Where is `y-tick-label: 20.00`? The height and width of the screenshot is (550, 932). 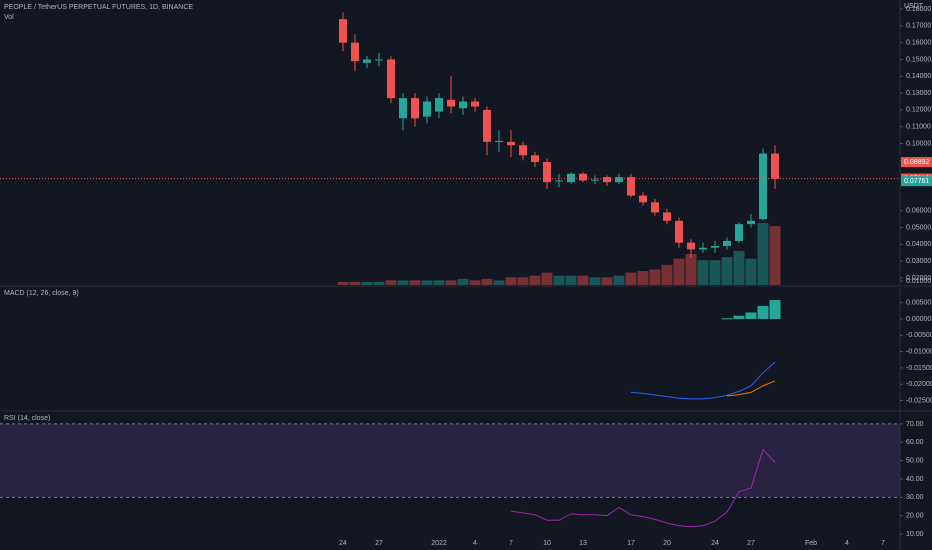 y-tick-label: 20.00 is located at coordinates (915, 516).